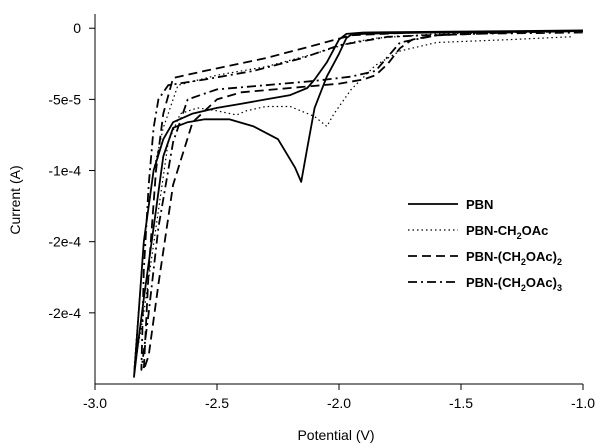  I want to click on x-axis-ticks: -3.0 -2.5 -2.0 -1.5 -1.0, so click(339, 397).